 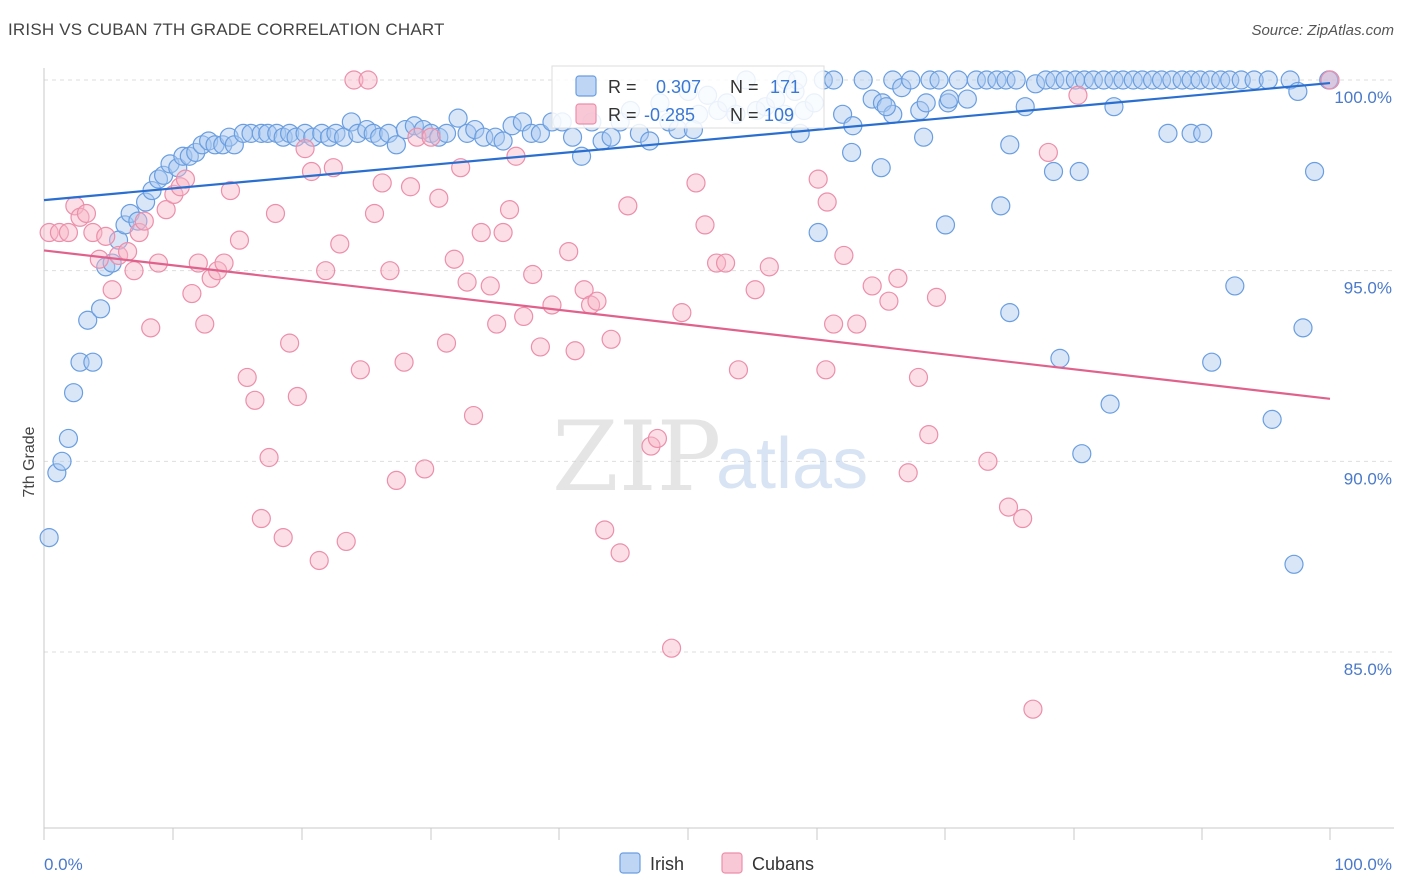 I want to click on y-tick-label: 90.0%, so click(x=1368, y=478).